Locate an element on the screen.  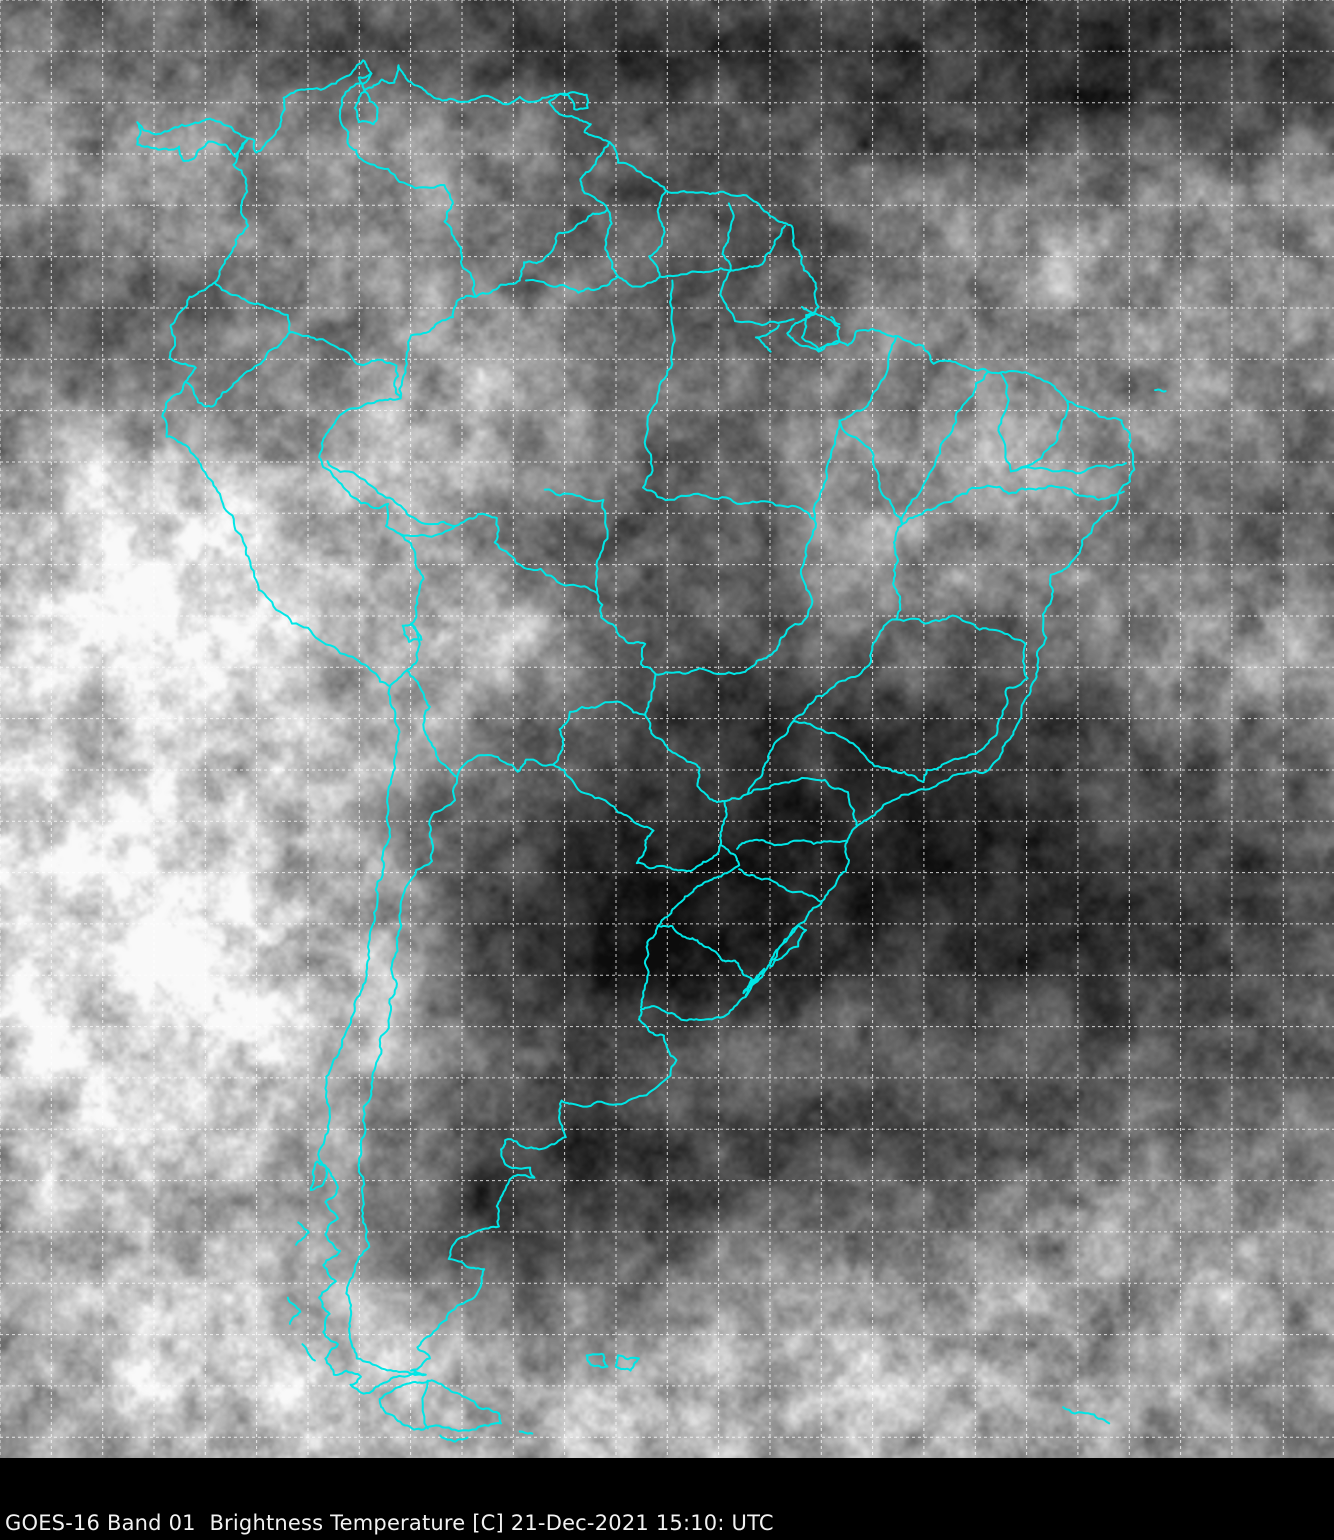
border-island-marajo is located at coordinates (820, 331).